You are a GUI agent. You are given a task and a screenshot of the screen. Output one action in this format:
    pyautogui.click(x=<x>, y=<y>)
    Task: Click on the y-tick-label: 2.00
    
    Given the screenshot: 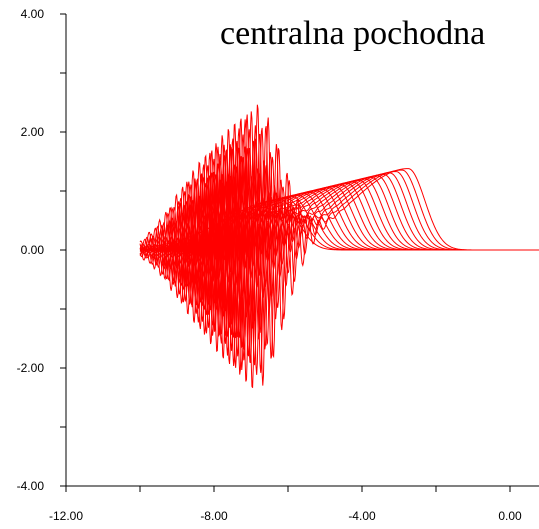 What is the action you would take?
    pyautogui.click(x=33, y=132)
    